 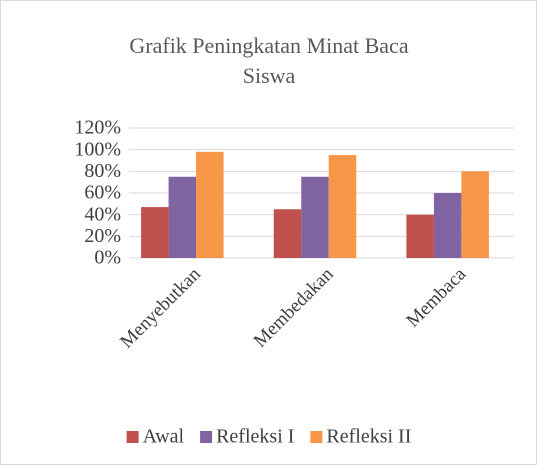 I want to click on y-tick-label: 20%, so click(x=102, y=236).